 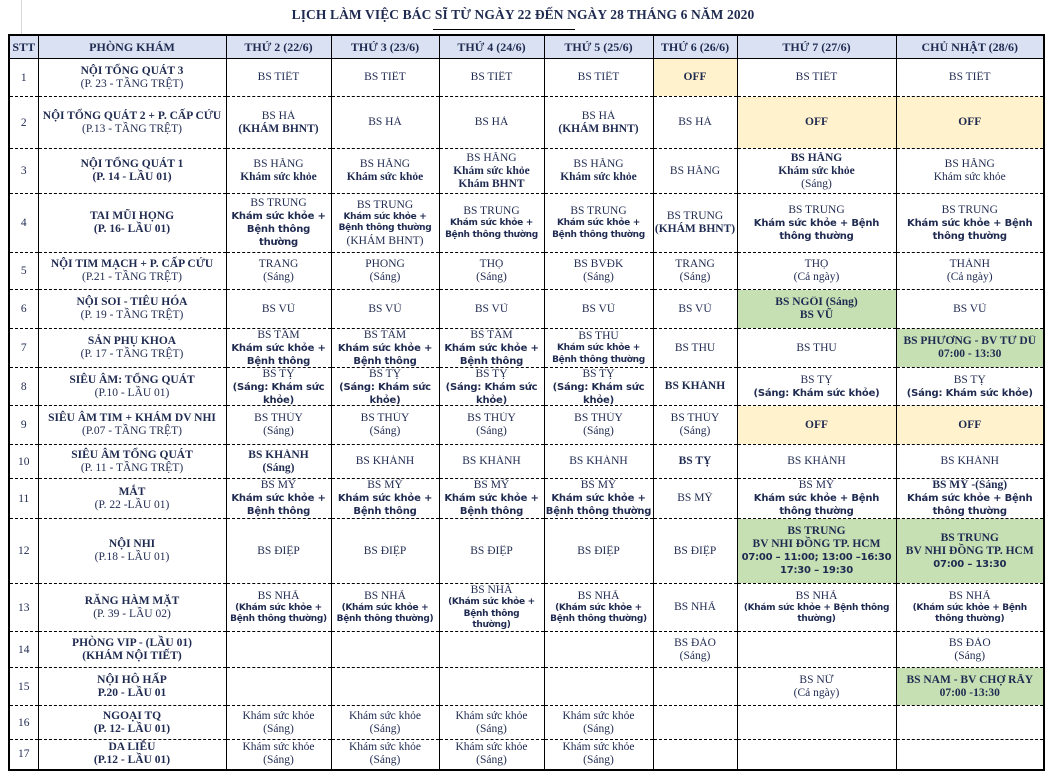 What do you see at coordinates (278, 425) in the screenshot?
I see `schedule-cell-mon: BS THỦY (Sáng)` at bounding box center [278, 425].